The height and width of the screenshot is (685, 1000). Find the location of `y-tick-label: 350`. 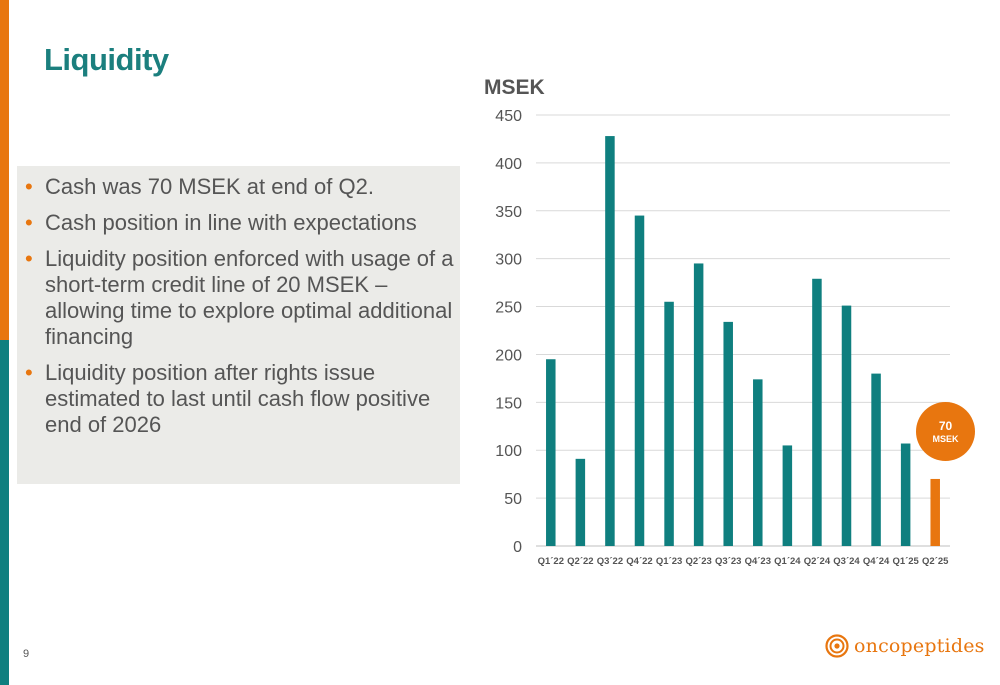

y-tick-label: 350 is located at coordinates (508, 212).